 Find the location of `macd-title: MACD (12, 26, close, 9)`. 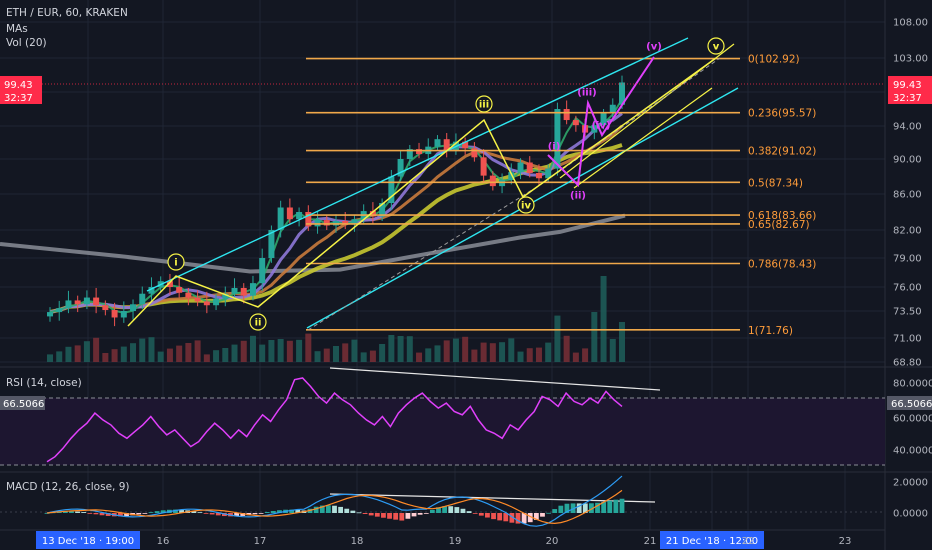

macd-title: MACD (12, 26, close, 9) is located at coordinates (67, 487).